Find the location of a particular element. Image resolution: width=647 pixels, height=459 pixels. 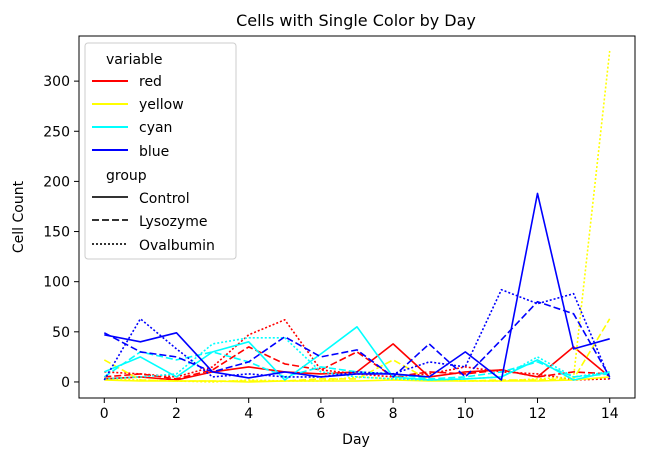

legend-box is located at coordinates (160, 151).